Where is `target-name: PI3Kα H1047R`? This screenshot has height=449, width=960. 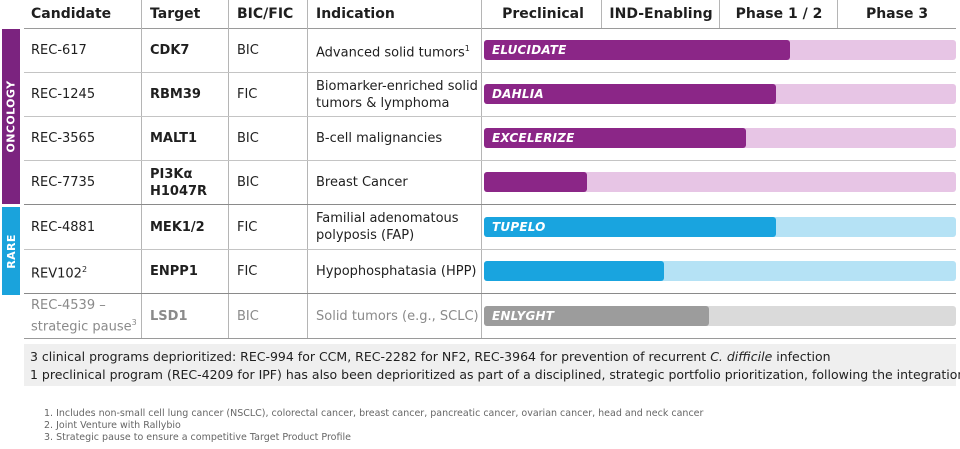 target-name: PI3Kα H1047R is located at coordinates (179, 182).